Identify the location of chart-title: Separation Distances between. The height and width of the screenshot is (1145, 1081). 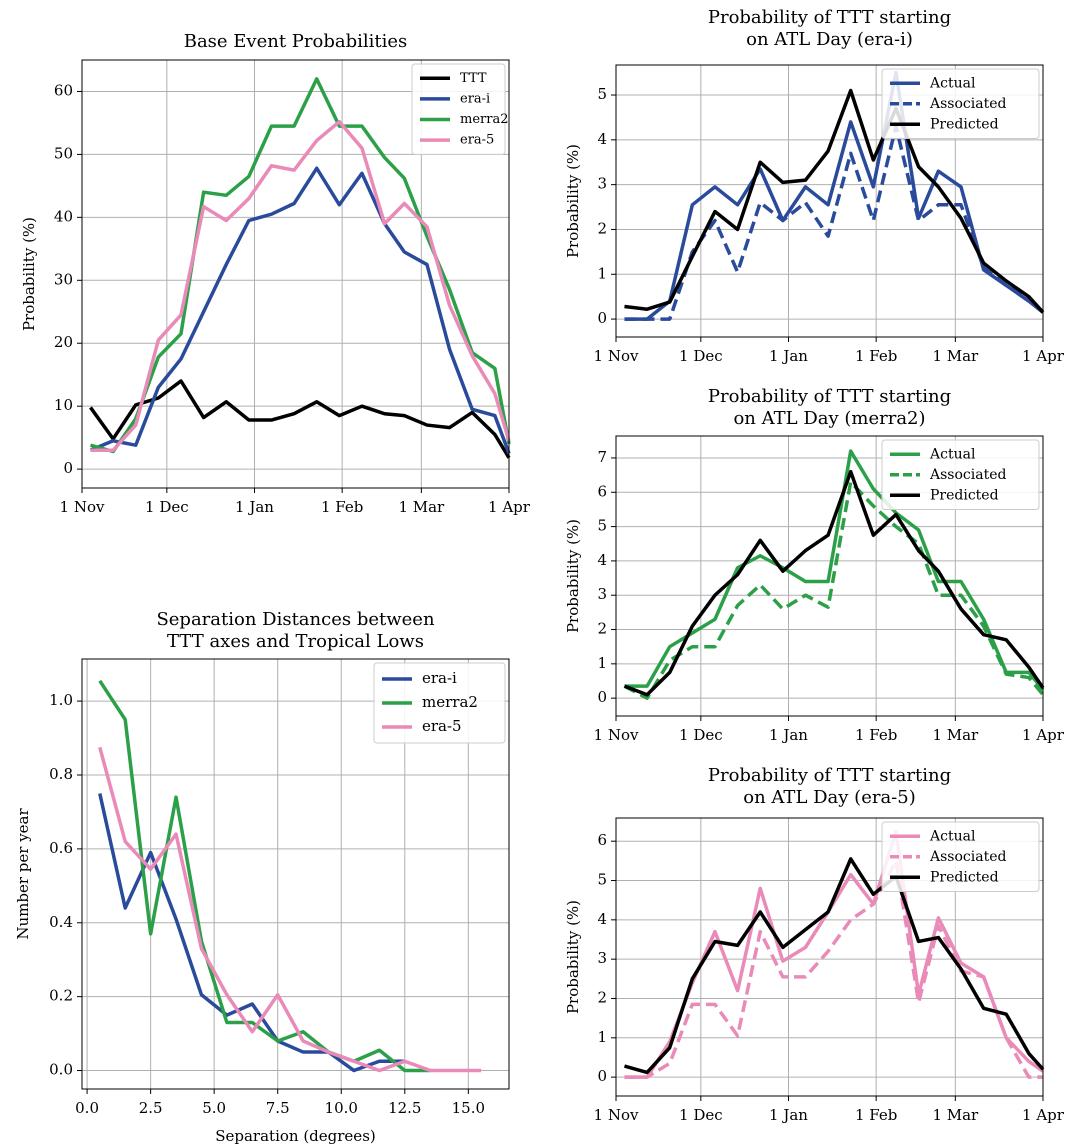
(295, 619).